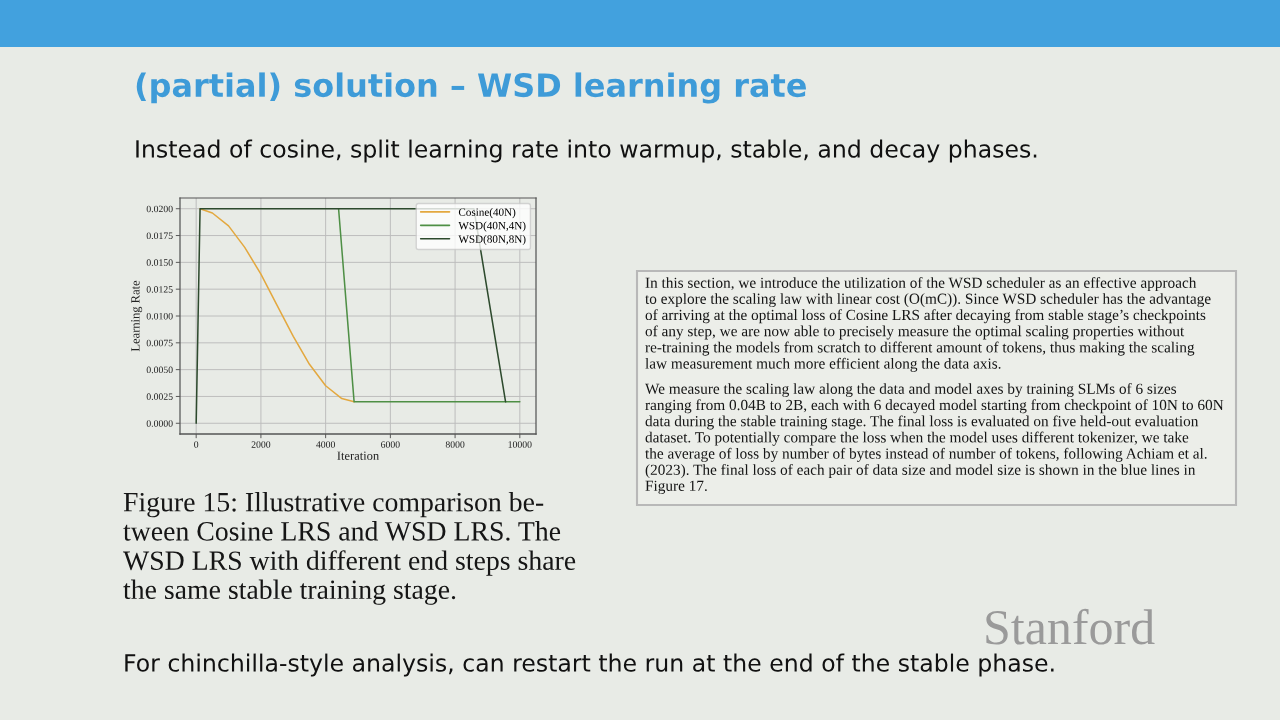 The width and height of the screenshot is (1280, 720). What do you see at coordinates (934, 439) in the screenshot?
I see `text: We measure the scaling law along the data and model axes by training SLMs of 6 sizes ranging from 0.04B to 2B, each with 6 decayed model starting from checkpoint of 10N to 60N data during the stable training stage. The final loss is evaluated on five held-out evaluation dataset. To potentially compare the loss when the model uses different tokenizer, we take the average of loss by number of bytes instead of number of tokens, following Achiam et al. (2023). The final loss of each pair of data size and model size is shown in the blue lines in Figure 17.` at bounding box center [934, 439].